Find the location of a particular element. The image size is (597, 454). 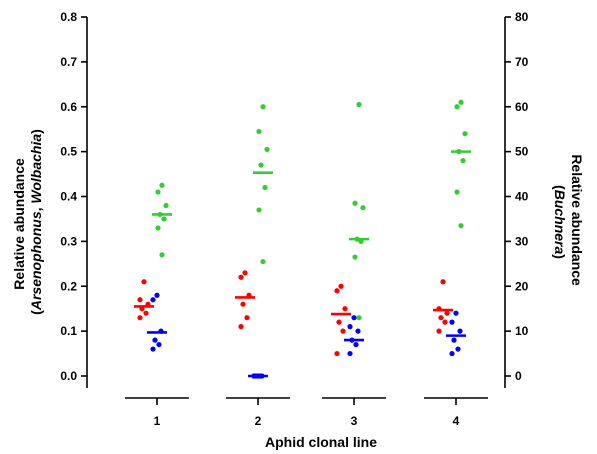

y-axis-left-title-line2: (Arsenophonus, Wolbachia) is located at coordinates (36, 222).